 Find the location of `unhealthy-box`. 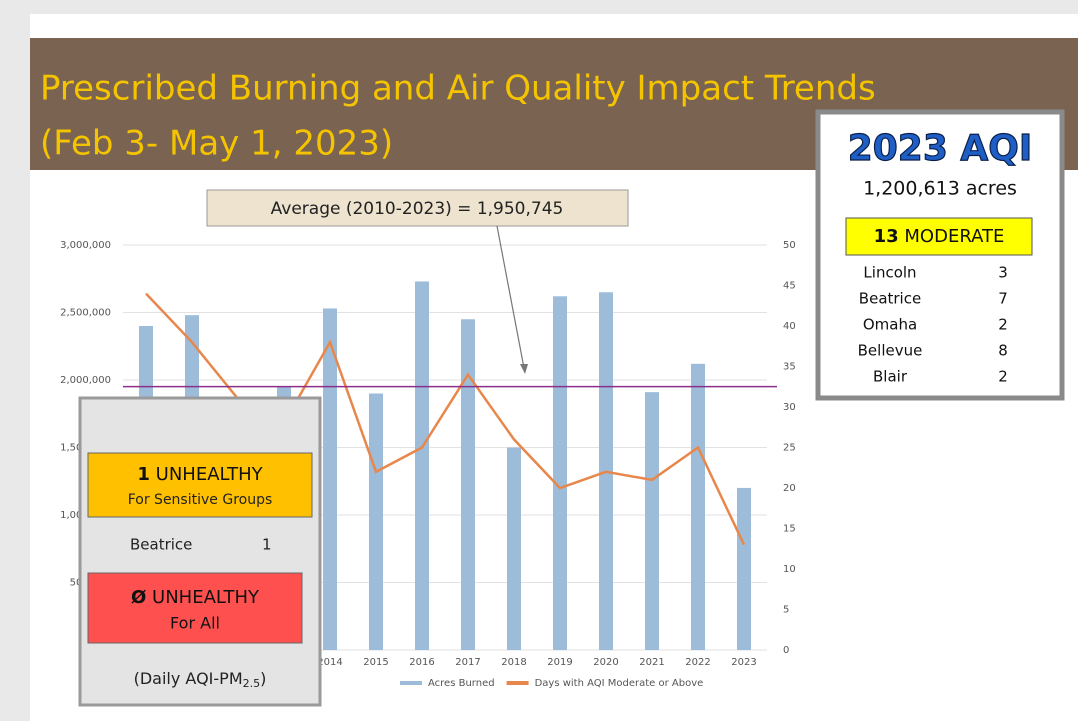

unhealthy-box is located at coordinates (195, 608).